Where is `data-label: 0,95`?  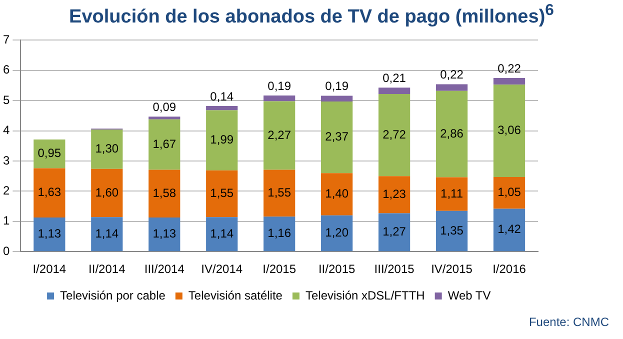 data-label: 0,95 is located at coordinates (50, 153).